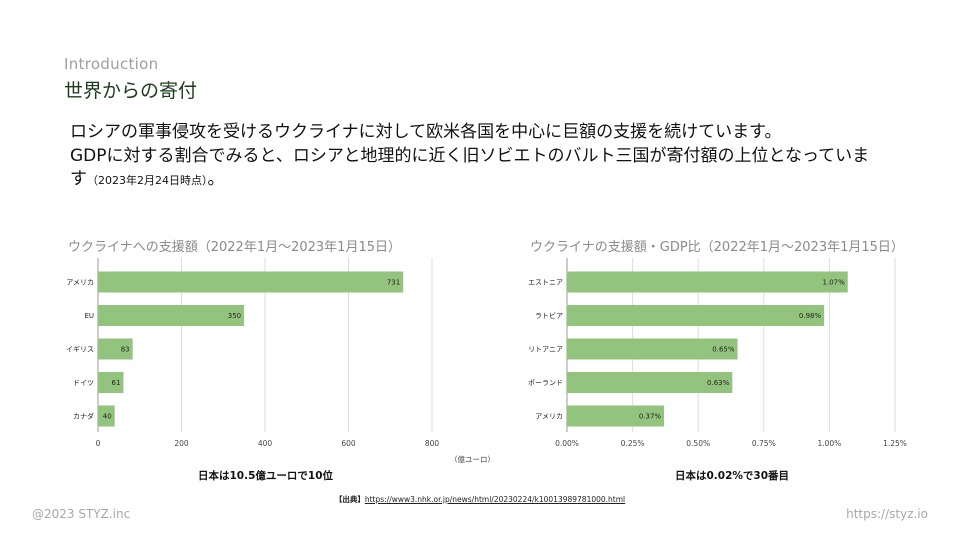  I want to click on chart1-value-label: 731, so click(393, 283).